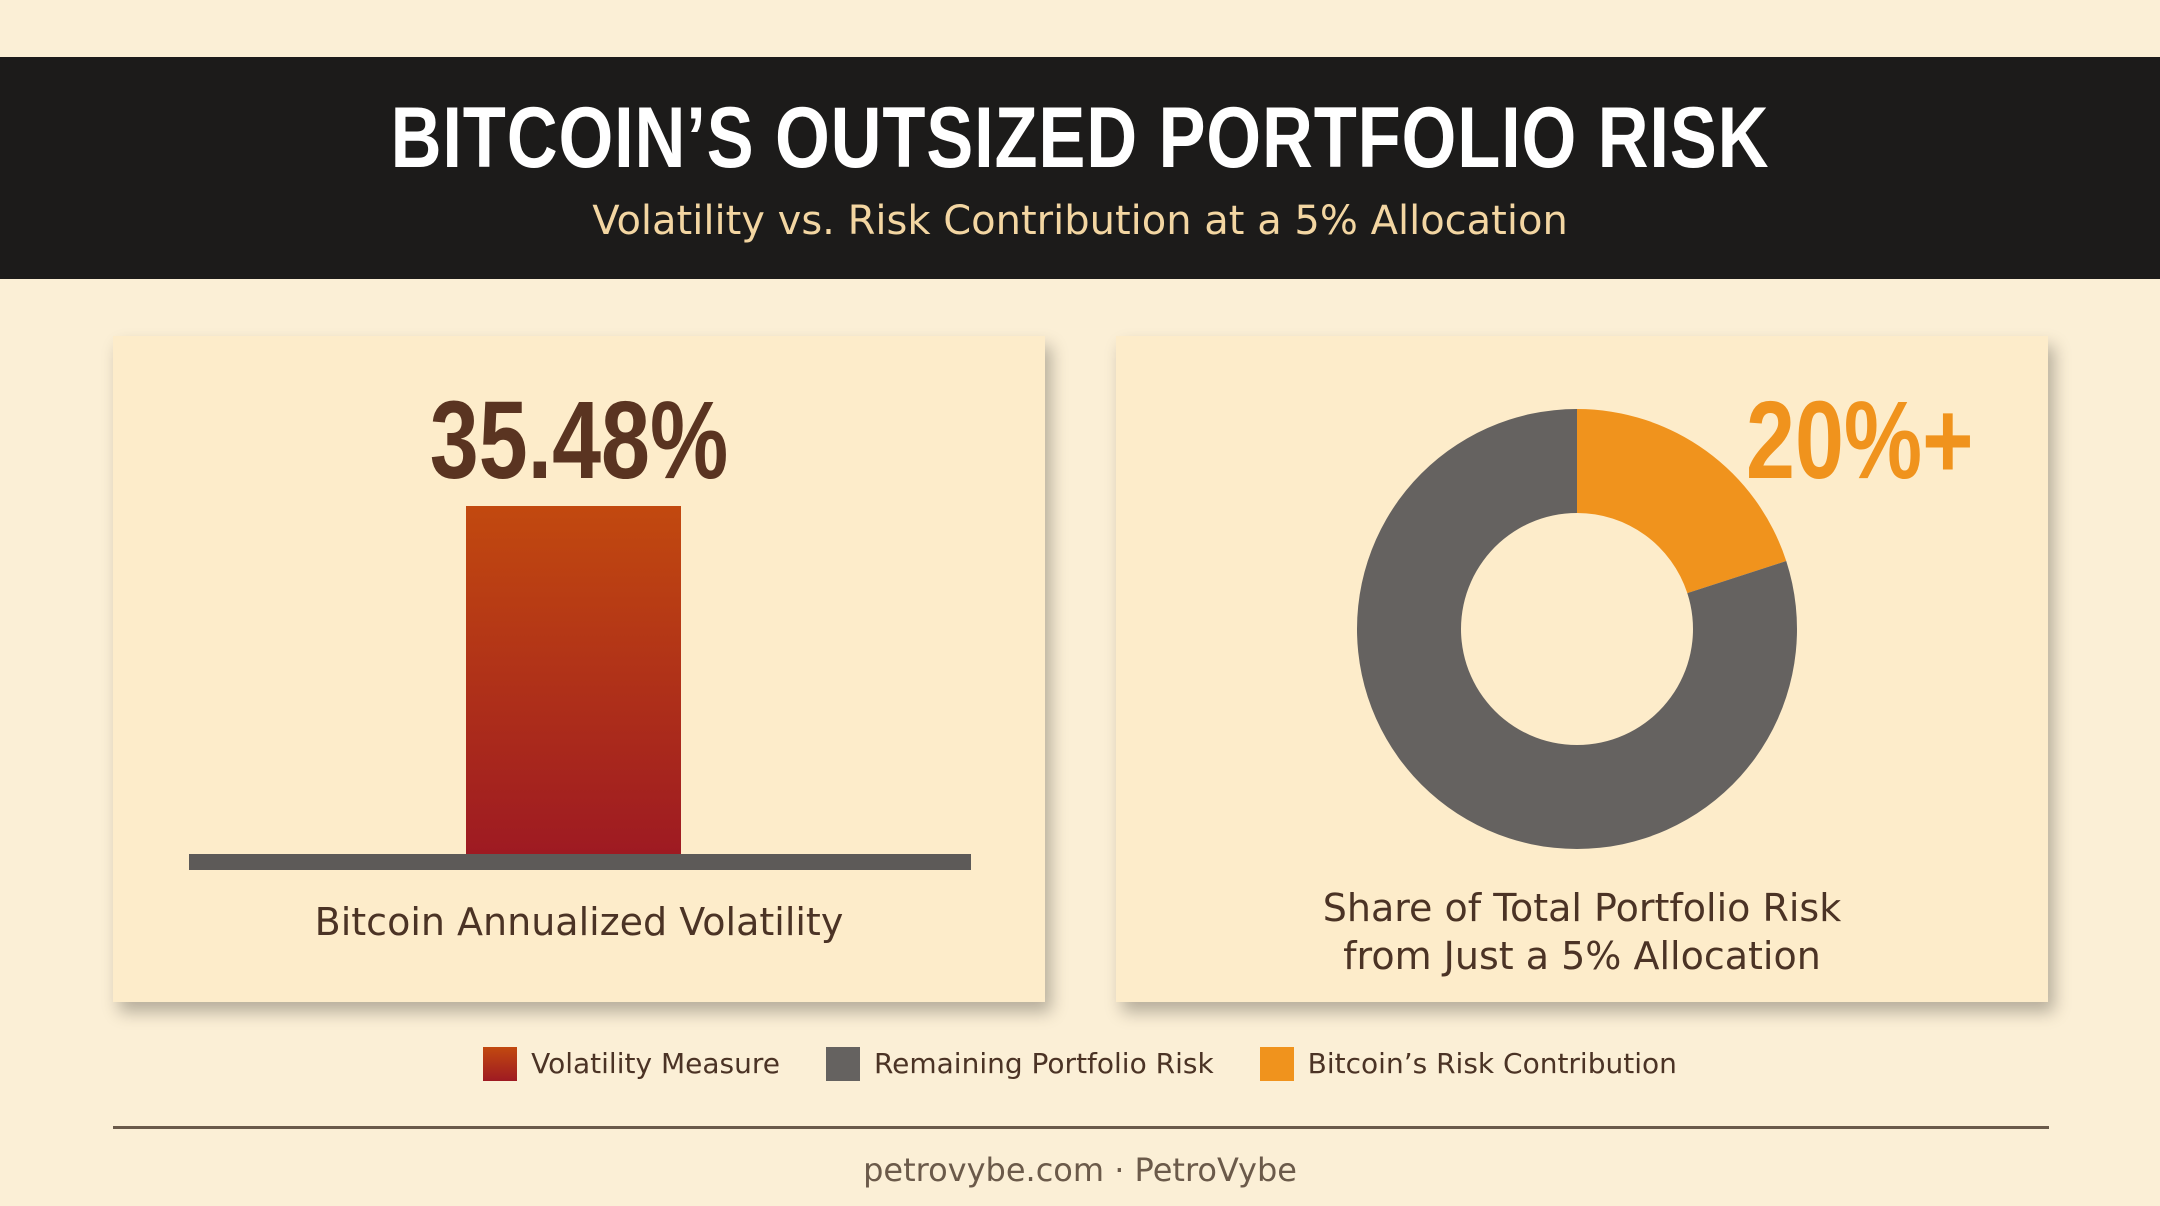 The image size is (2160, 1206). I want to click on remaining-risk-slice, so click(1577, 629).